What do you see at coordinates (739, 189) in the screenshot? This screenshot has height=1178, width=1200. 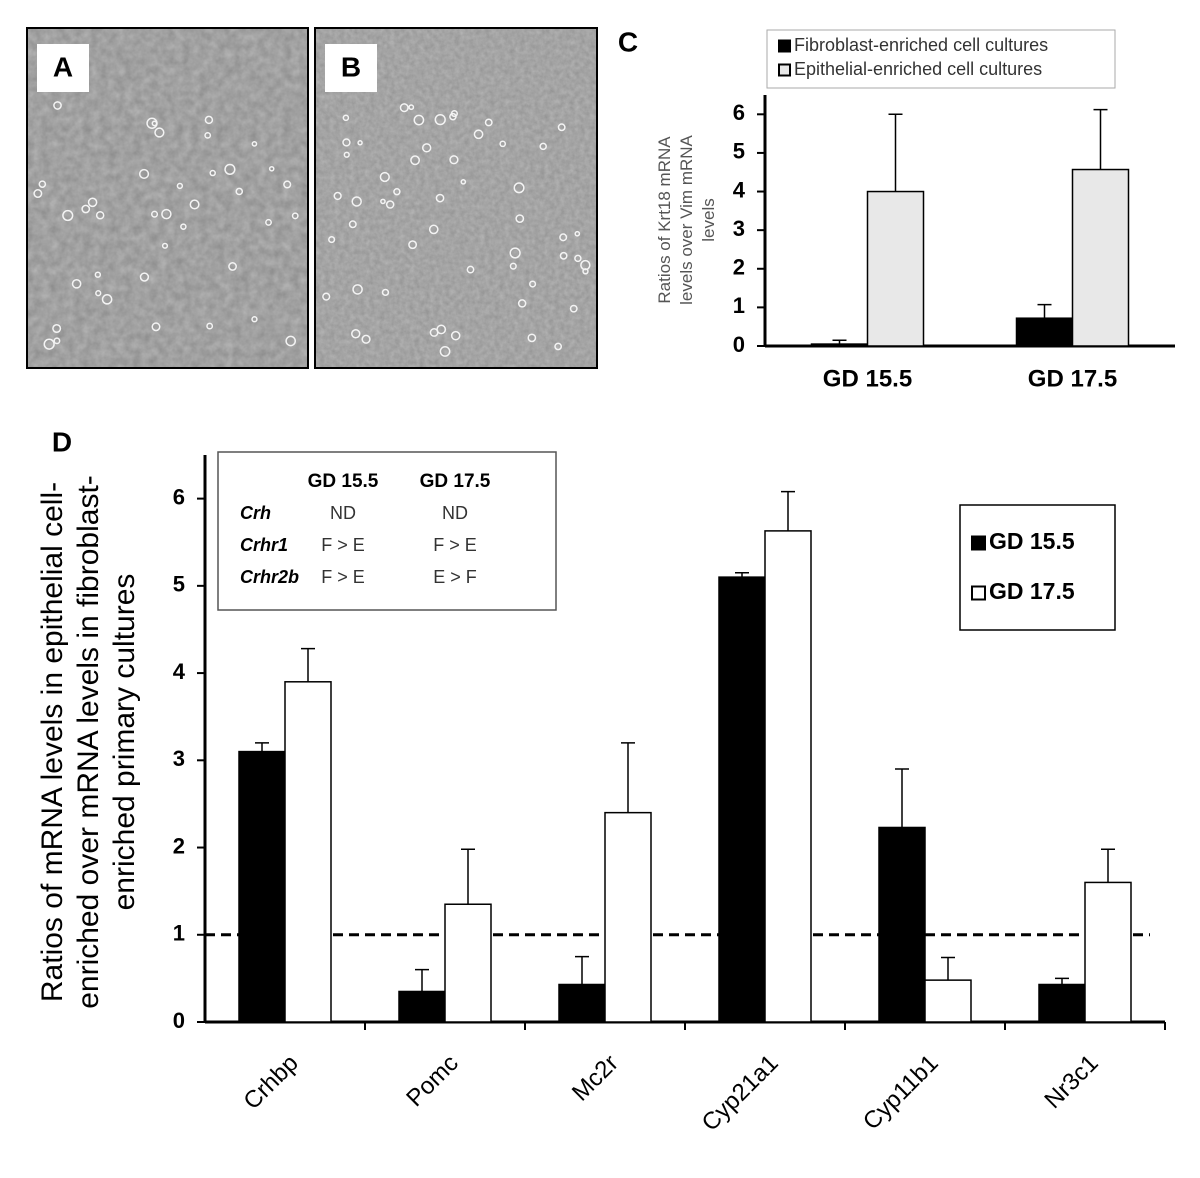 I see `y-tick-label: 4` at bounding box center [739, 189].